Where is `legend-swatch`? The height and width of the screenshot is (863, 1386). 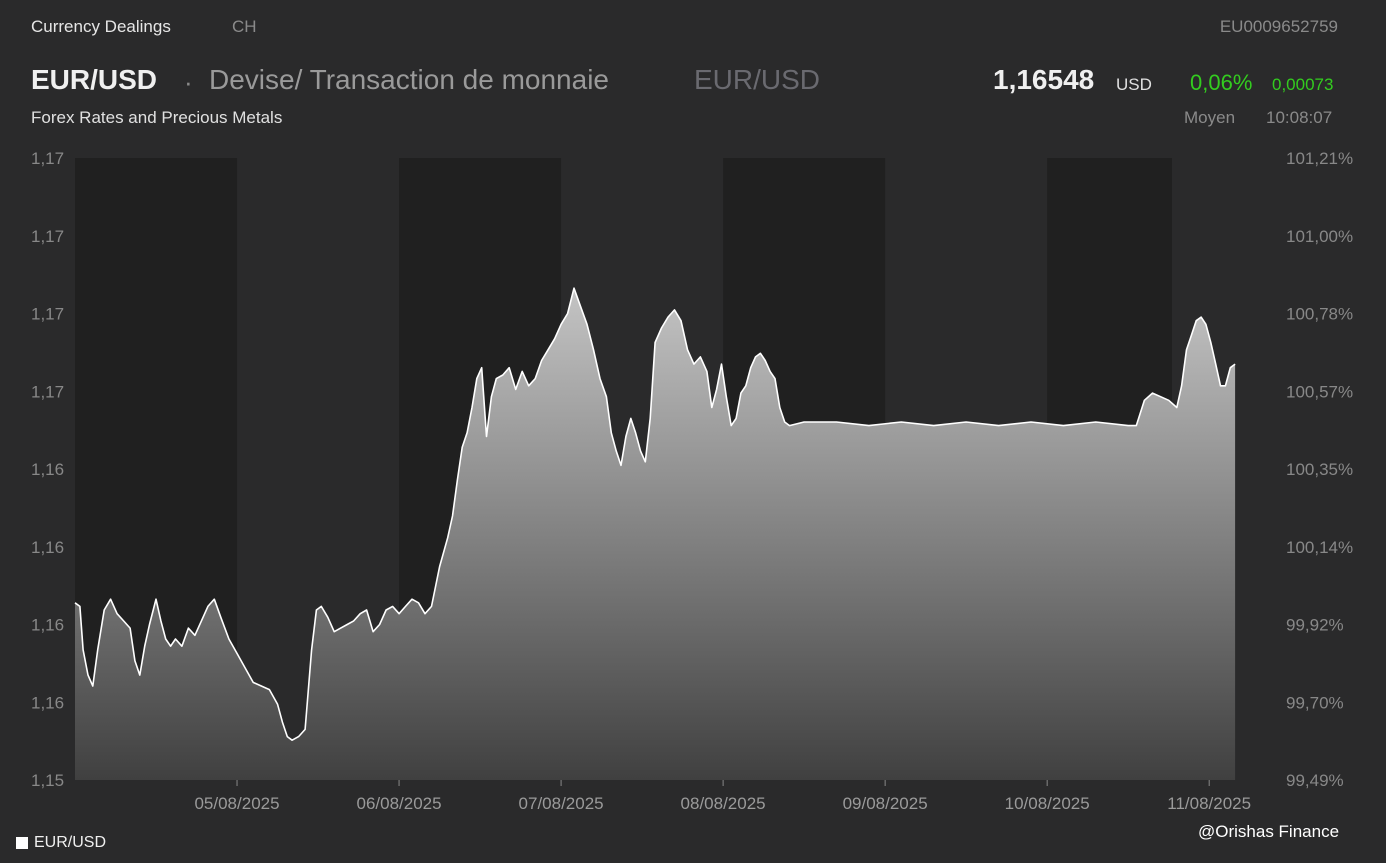
legend-swatch is located at coordinates (22, 843).